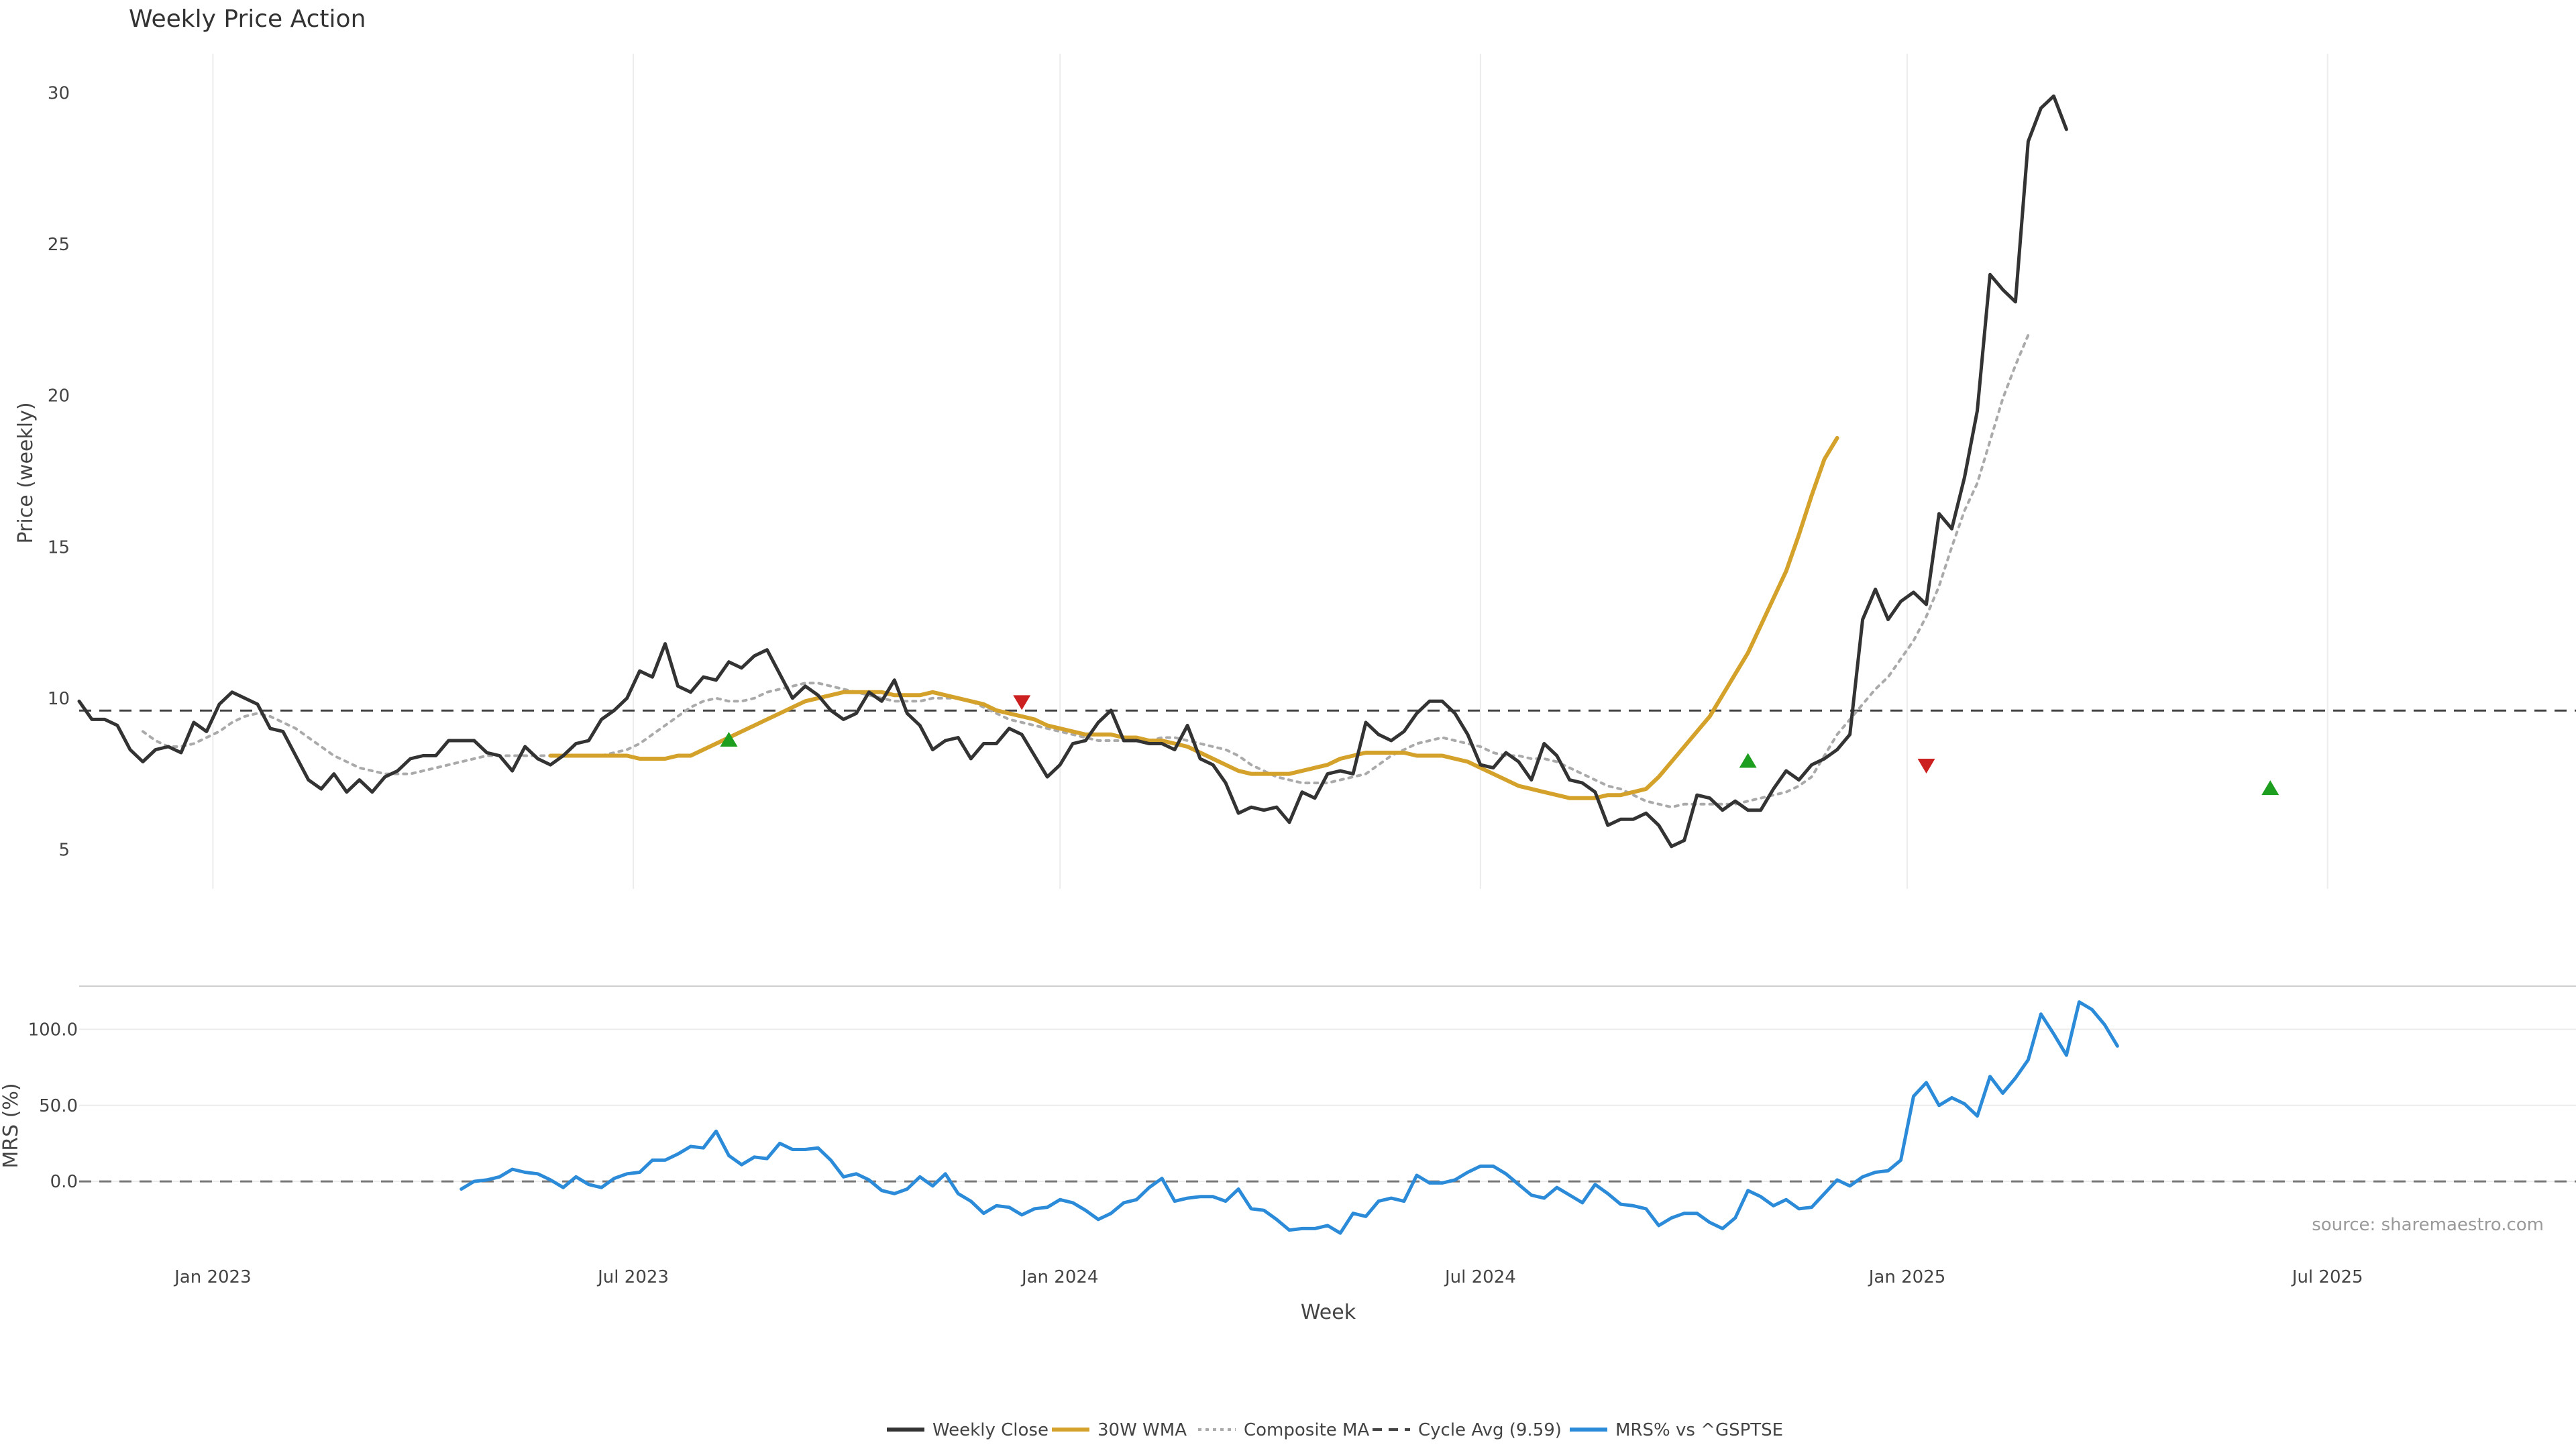  What do you see at coordinates (64, 850) in the screenshot?
I see `price-y-tick-label: 5` at bounding box center [64, 850].